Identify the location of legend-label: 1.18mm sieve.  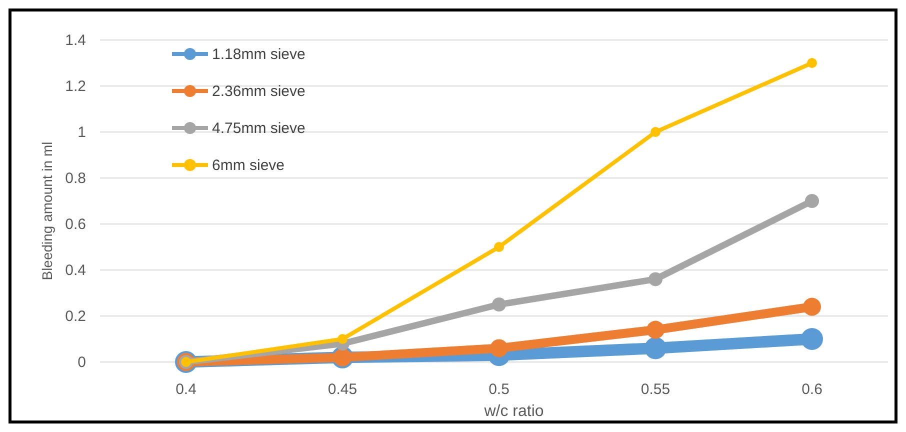
(259, 54).